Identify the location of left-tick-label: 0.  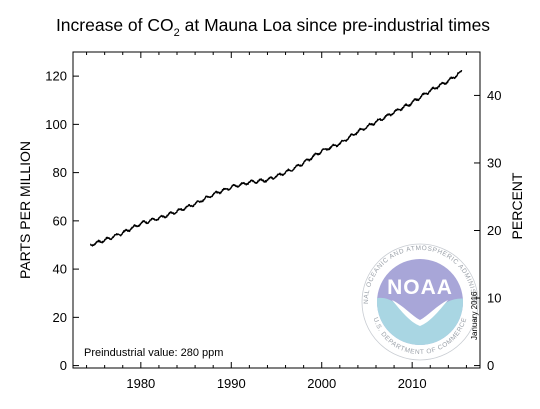
(63, 365).